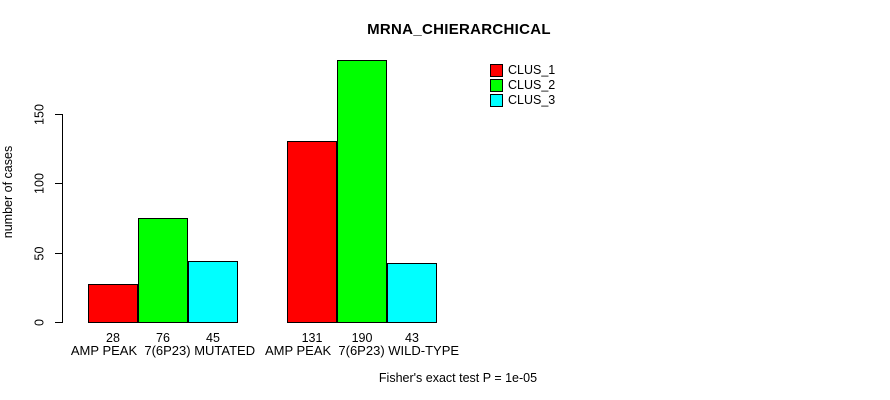 The image size is (890, 400). Describe the element at coordinates (412, 338) in the screenshot. I see `bar-value-label: 43` at that location.